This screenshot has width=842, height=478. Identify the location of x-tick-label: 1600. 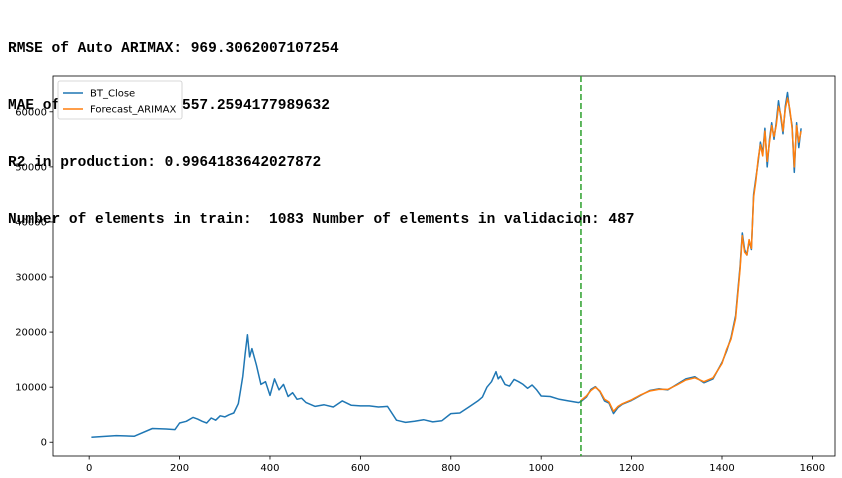
(812, 468).